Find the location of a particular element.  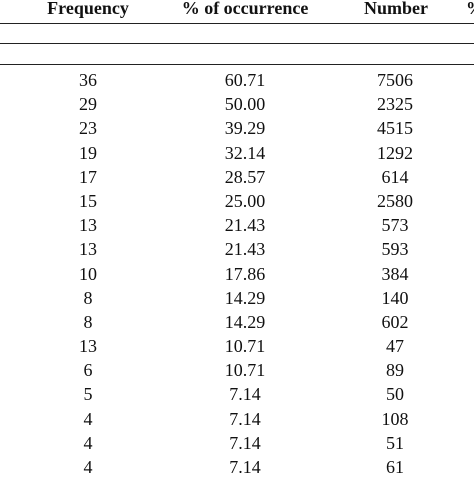

cell-frequency: 29 is located at coordinates (88, 104).